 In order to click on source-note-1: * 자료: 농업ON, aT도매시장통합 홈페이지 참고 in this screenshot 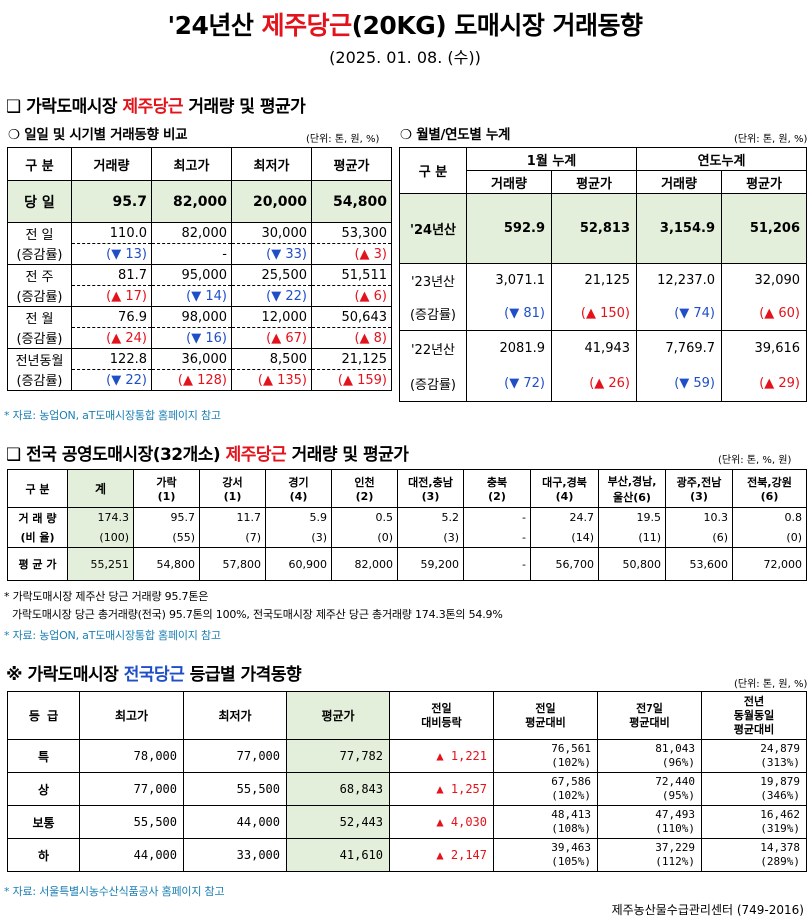, I will do `click(112, 415)`.